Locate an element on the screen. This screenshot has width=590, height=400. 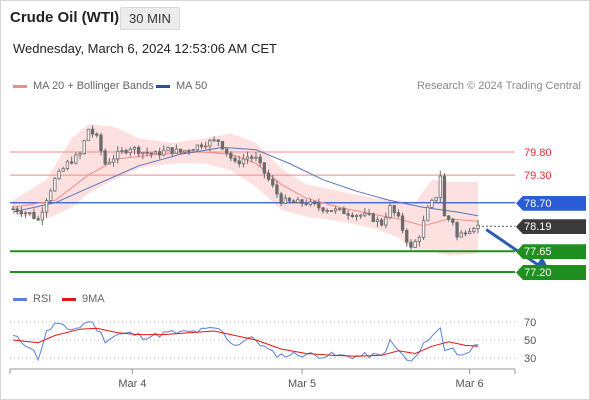
x-tick-label: Mar 5 is located at coordinates (302, 384).